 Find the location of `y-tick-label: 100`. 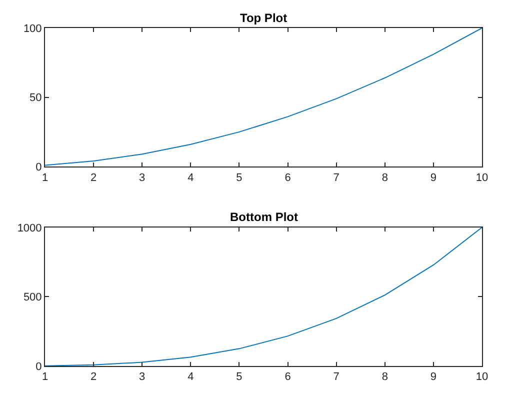

y-tick-label: 100 is located at coordinates (32, 28).